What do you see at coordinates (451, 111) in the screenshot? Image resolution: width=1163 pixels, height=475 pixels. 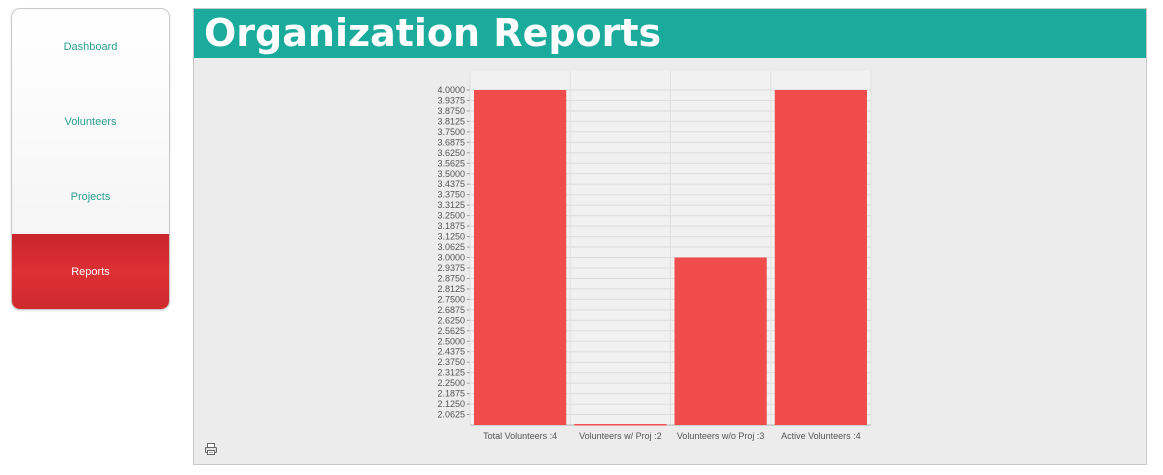 I see `y-tick-label: 3.8750` at bounding box center [451, 111].